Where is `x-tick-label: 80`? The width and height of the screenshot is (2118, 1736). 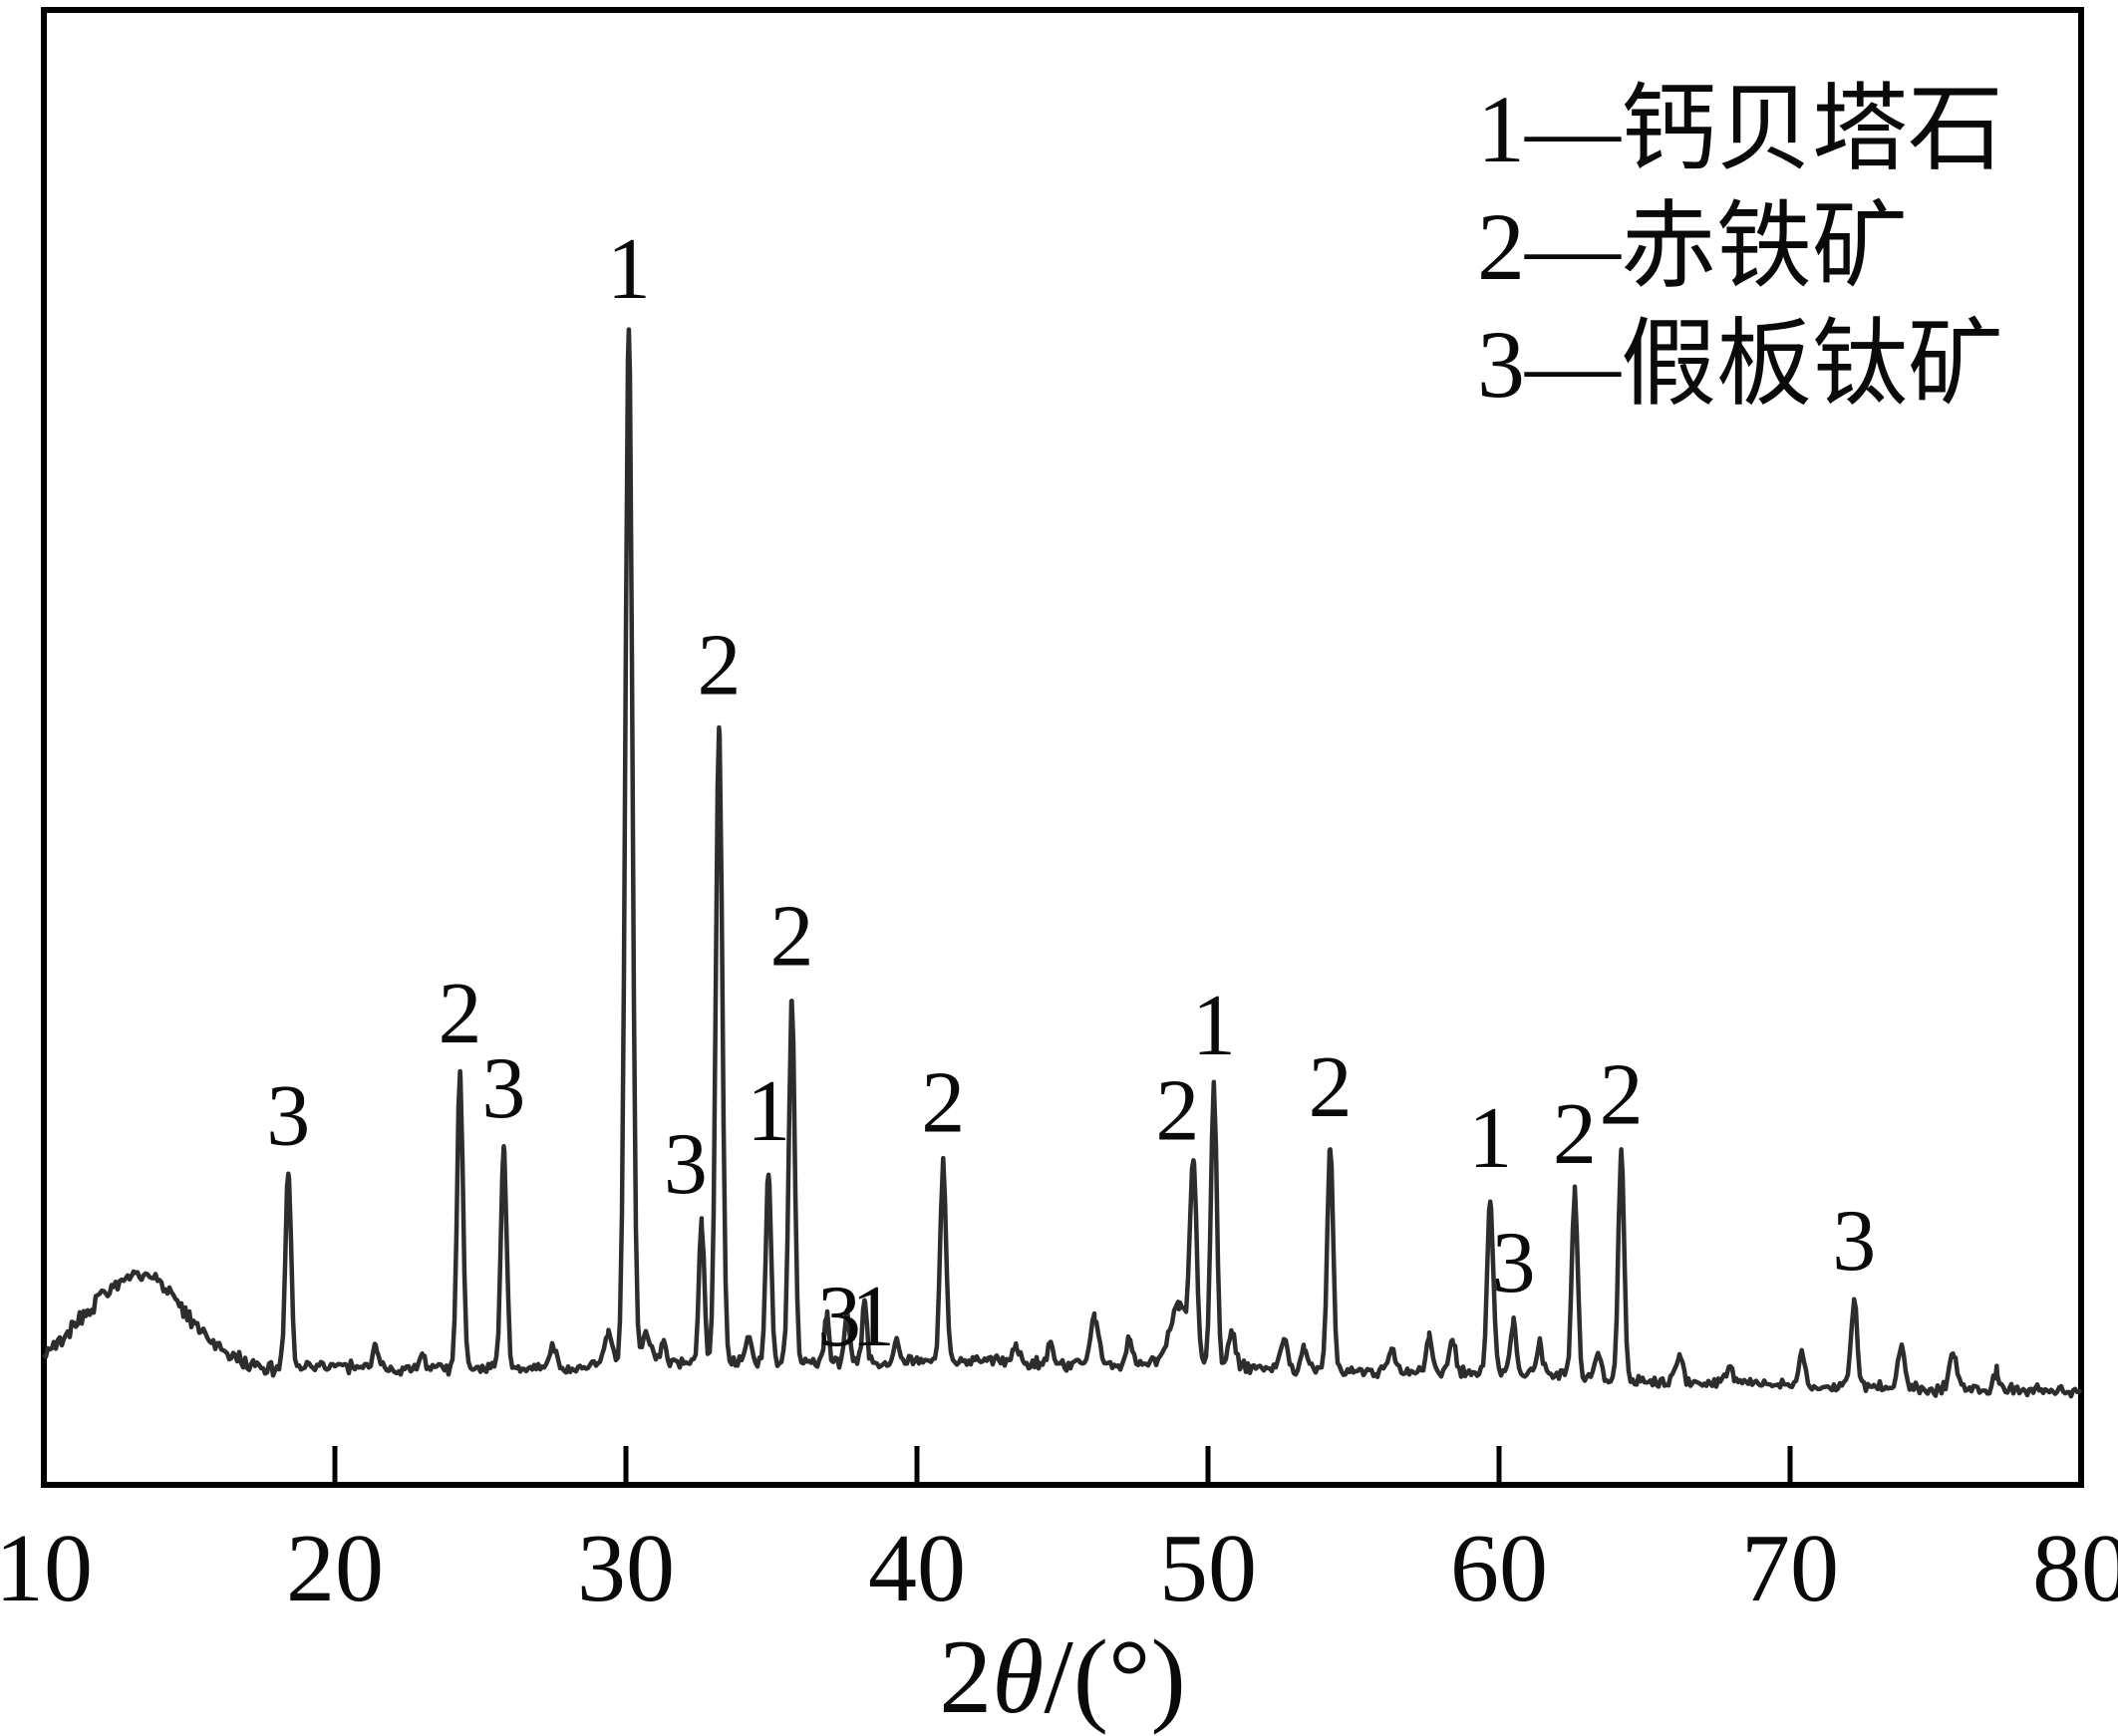 x-tick-label: 80 is located at coordinates (2075, 1568).